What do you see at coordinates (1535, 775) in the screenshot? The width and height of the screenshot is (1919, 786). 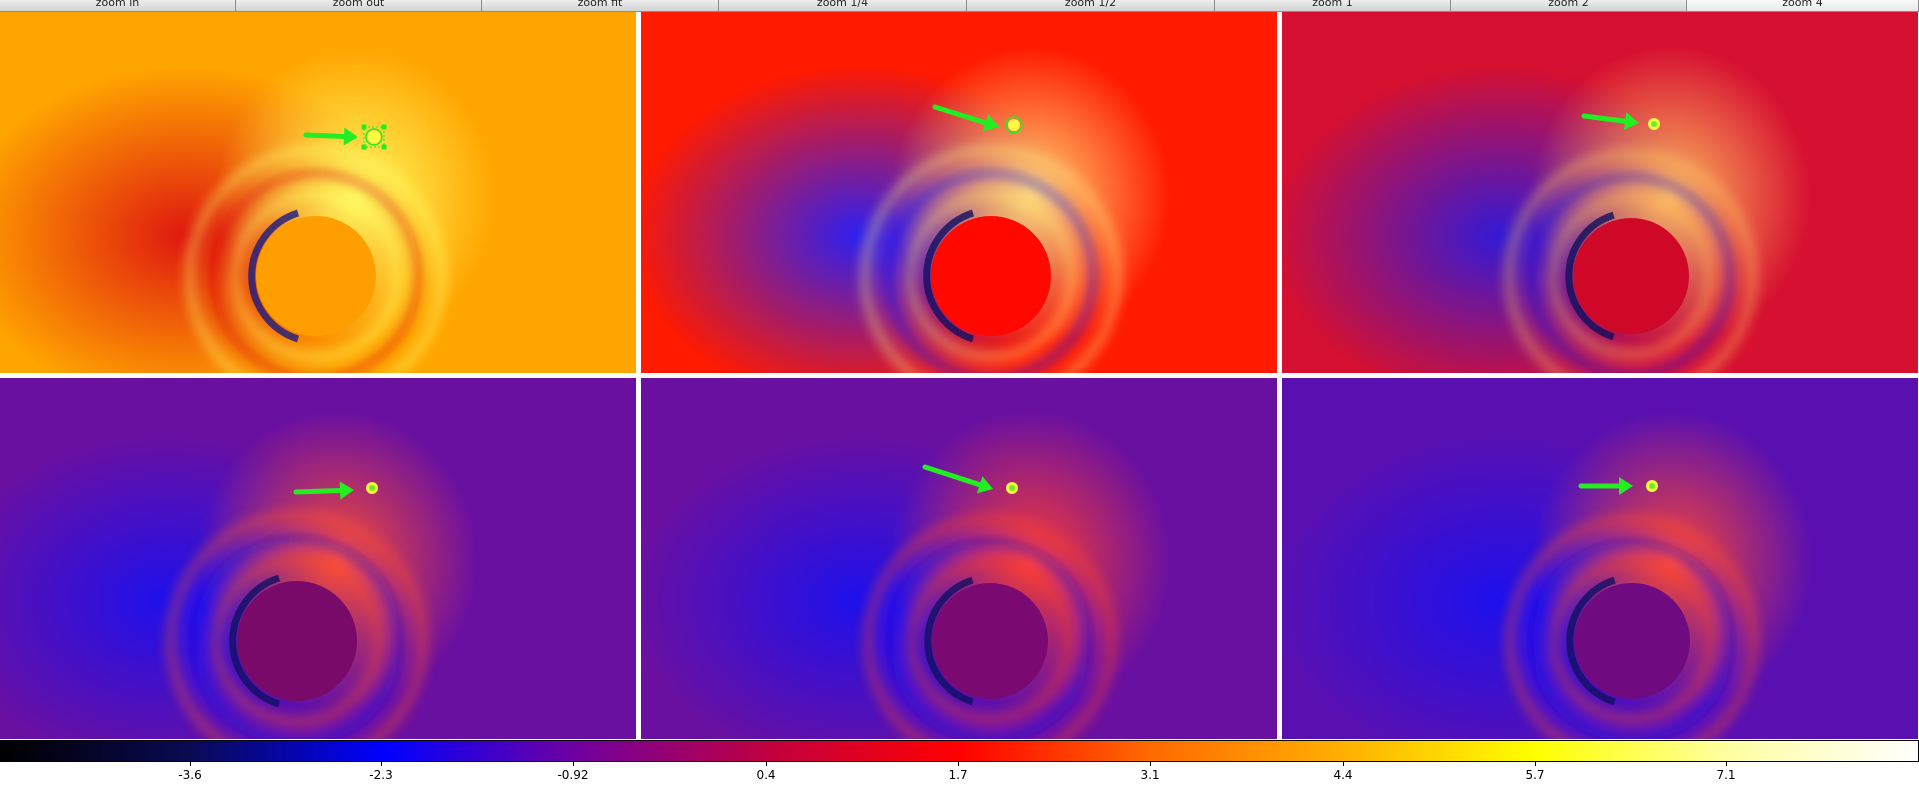 I see `colorbar-tick-label: 5.7` at bounding box center [1535, 775].